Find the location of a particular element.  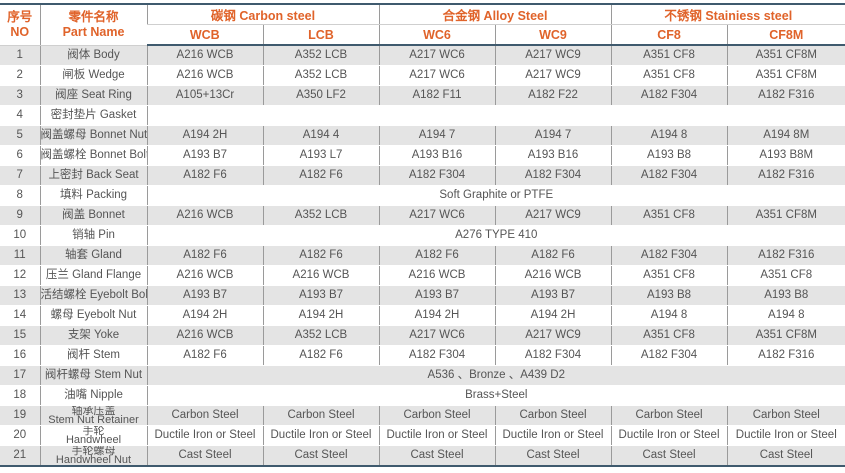

row-number: 20 is located at coordinates (20, 435).